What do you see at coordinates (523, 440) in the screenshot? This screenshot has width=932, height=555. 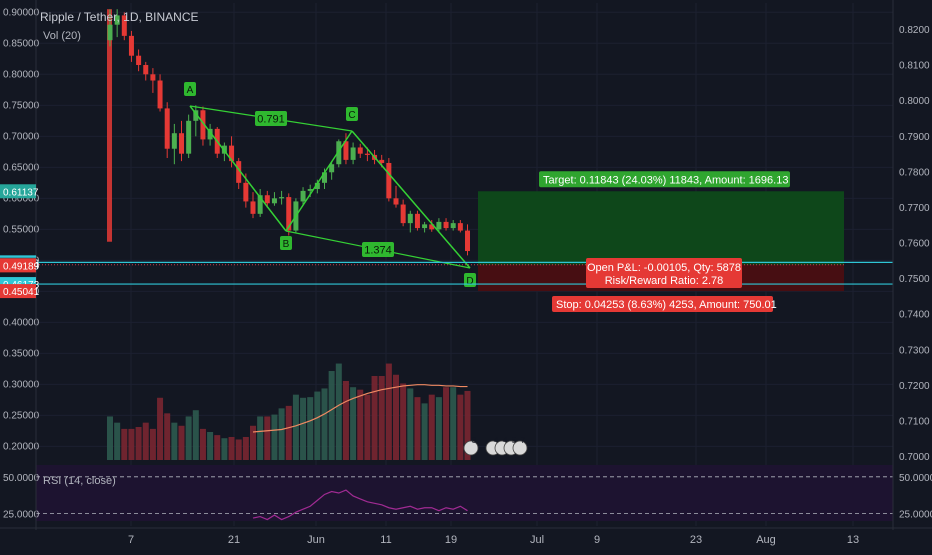 I see `event-badge-count: 7` at bounding box center [523, 440].